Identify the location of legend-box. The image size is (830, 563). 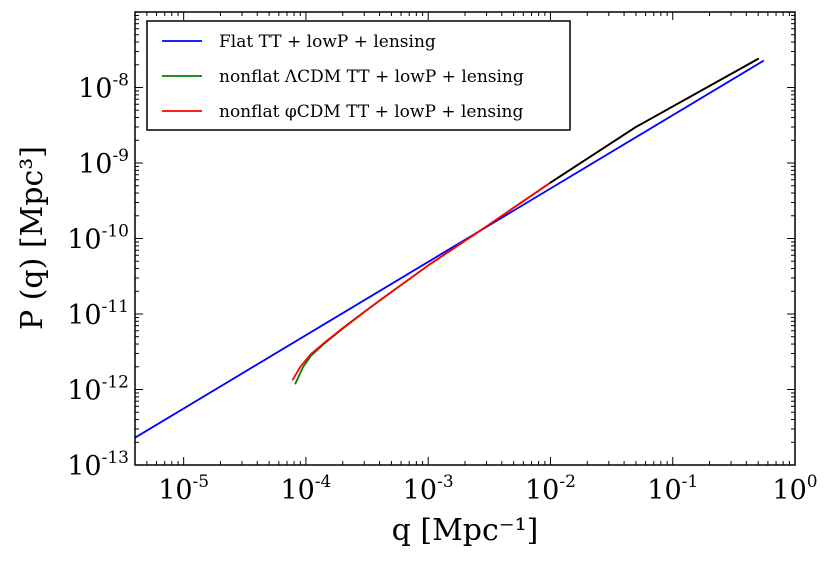
(358, 75).